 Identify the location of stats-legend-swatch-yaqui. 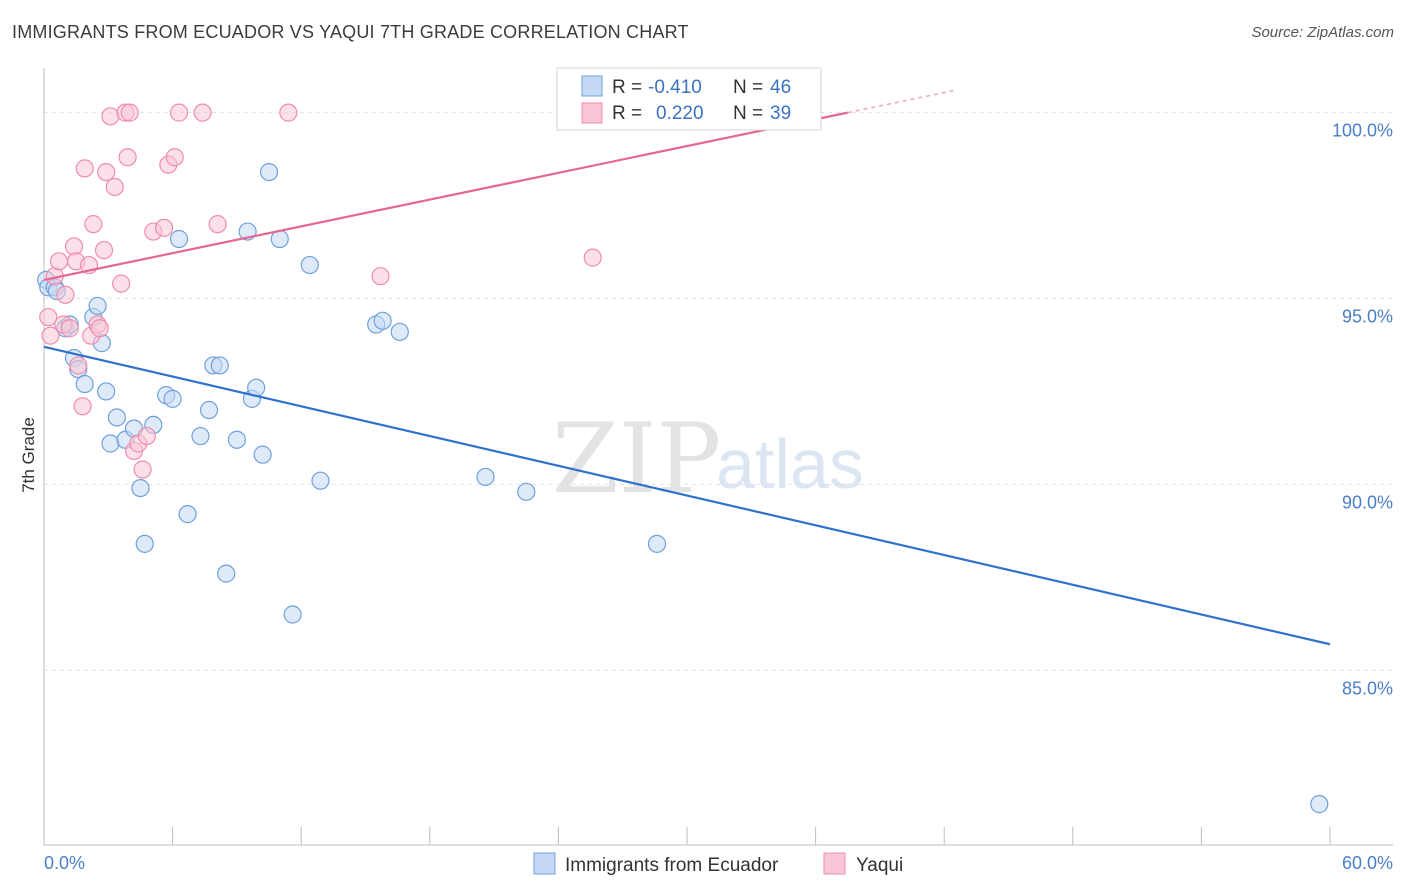
(592, 113).